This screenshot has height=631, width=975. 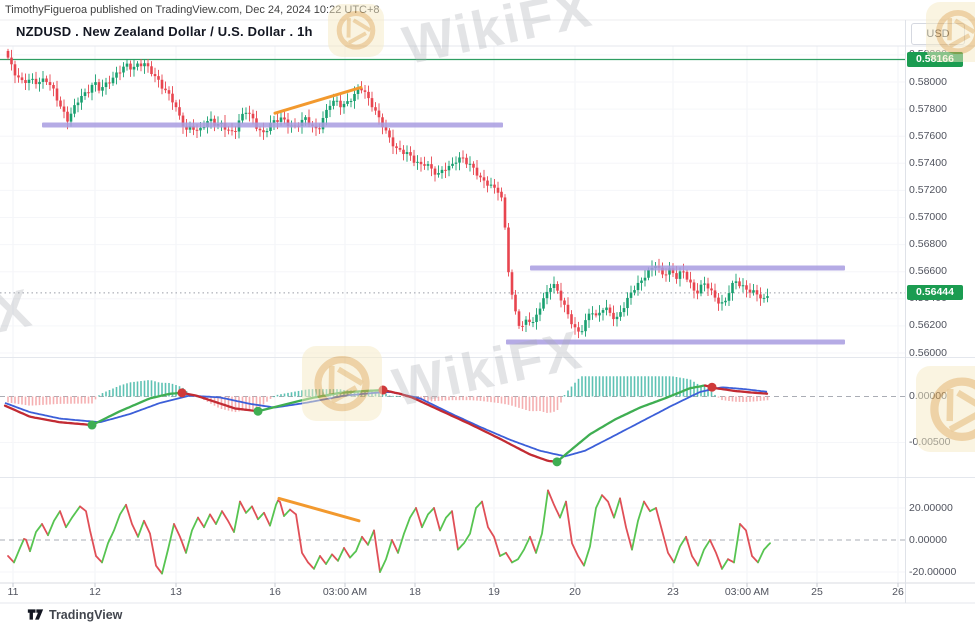 I want to click on currency-toggle: USD, so click(x=938, y=34).